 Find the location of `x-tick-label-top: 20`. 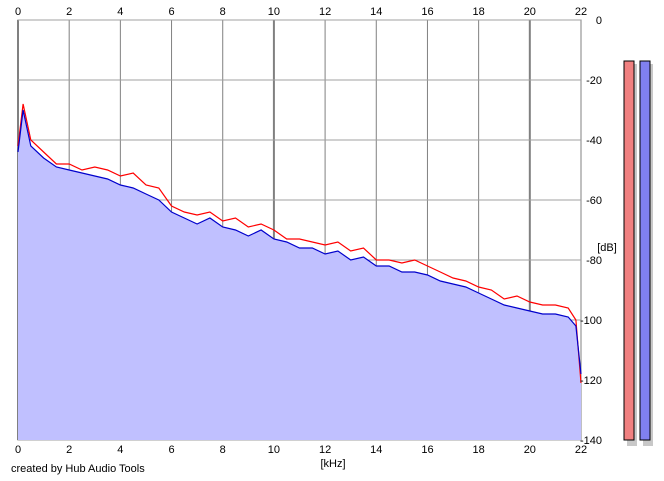

x-tick-label-top: 20 is located at coordinates (530, 12).